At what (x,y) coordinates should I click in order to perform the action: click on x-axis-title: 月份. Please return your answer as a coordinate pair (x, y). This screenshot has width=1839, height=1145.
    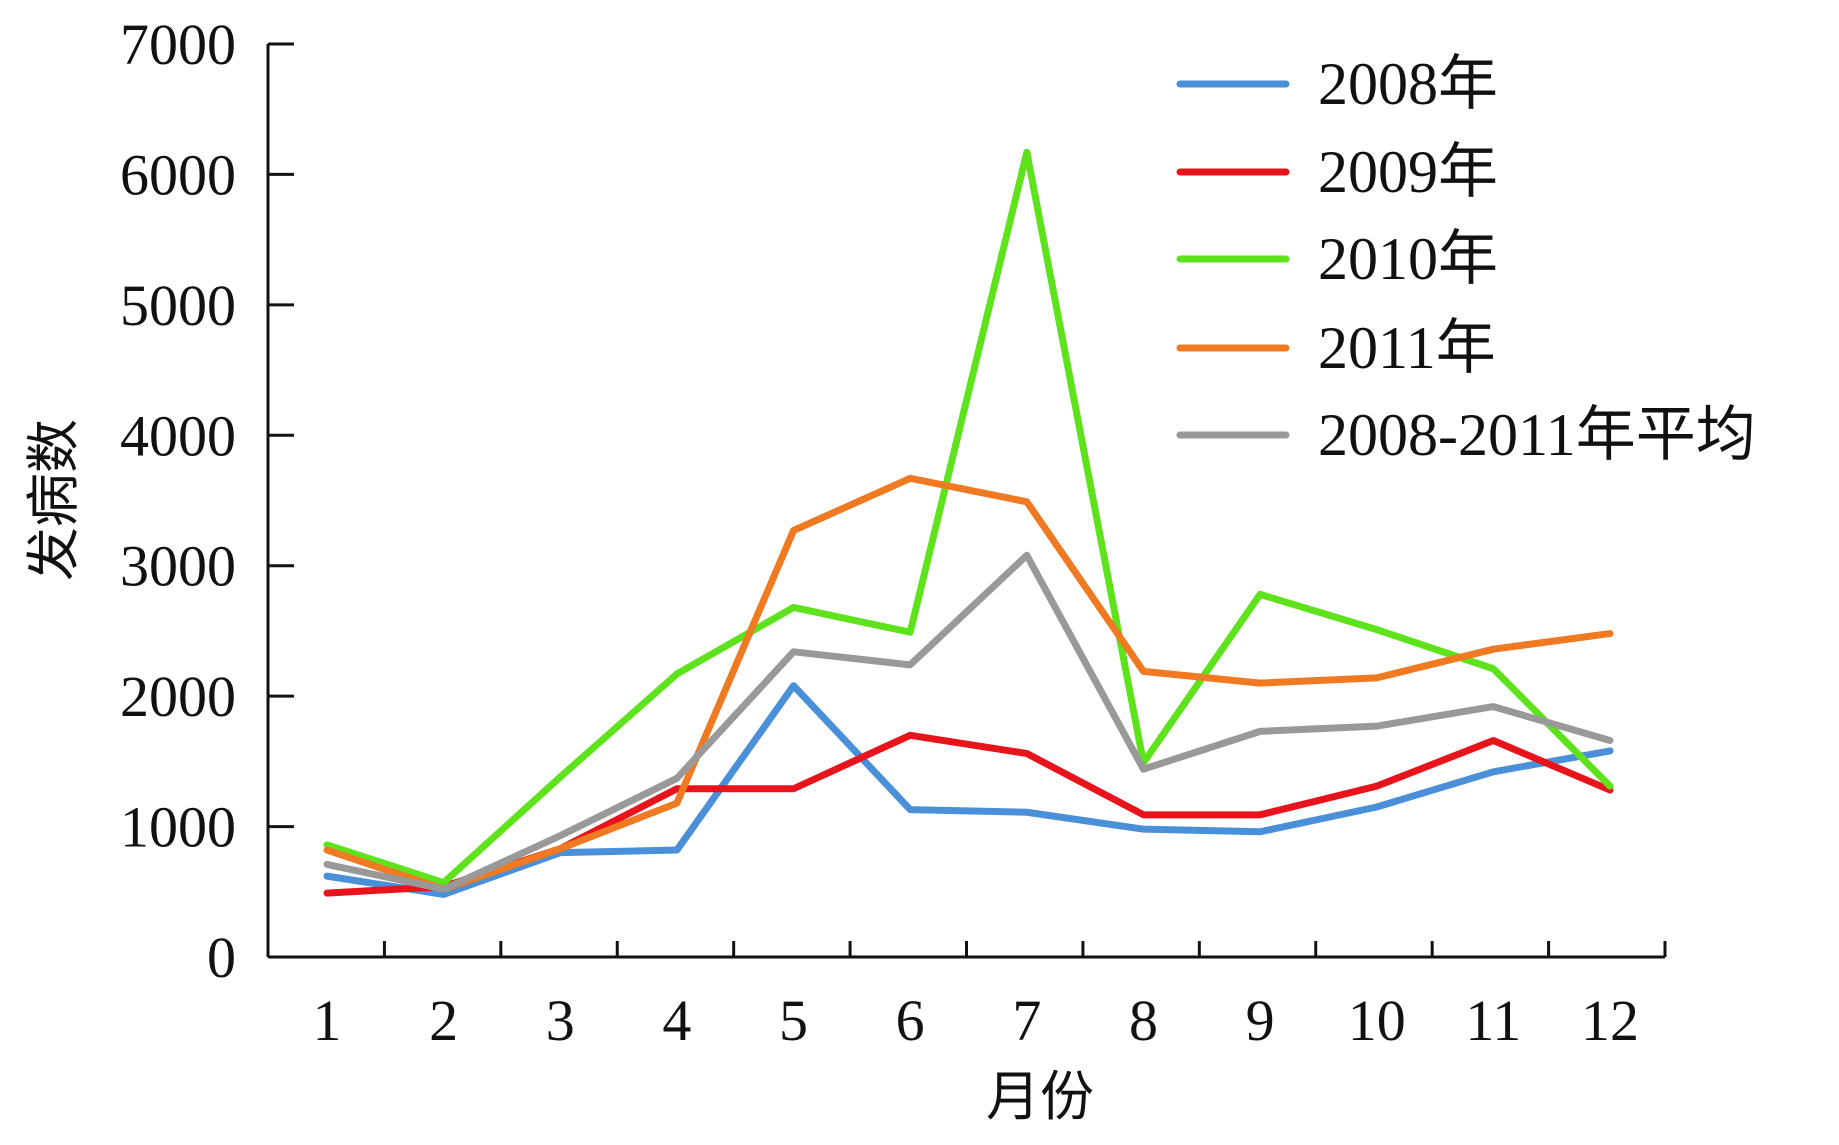
    Looking at the image, I should click on (1040, 1096).